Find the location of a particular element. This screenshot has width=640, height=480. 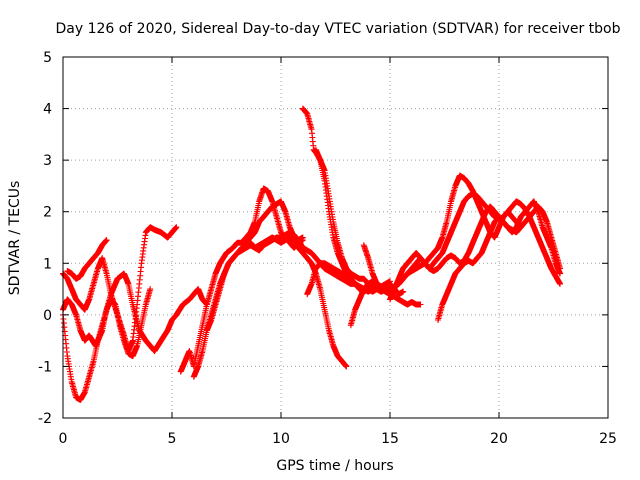

y-tick-label: -1 is located at coordinates (45, 367).